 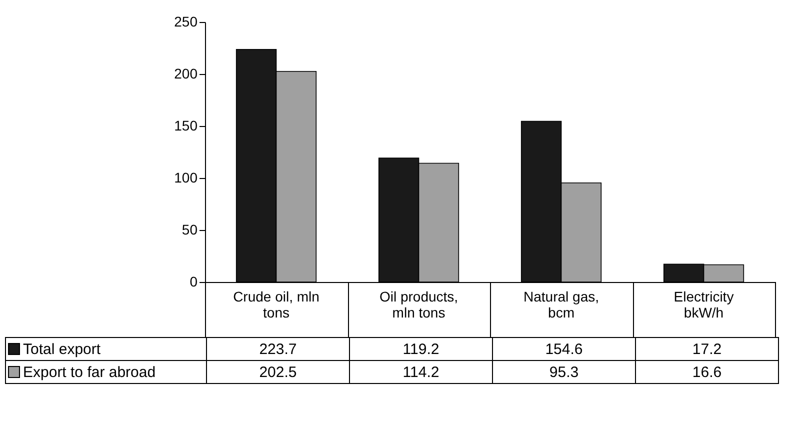 I want to click on data-label: 202.5, so click(x=278, y=372).